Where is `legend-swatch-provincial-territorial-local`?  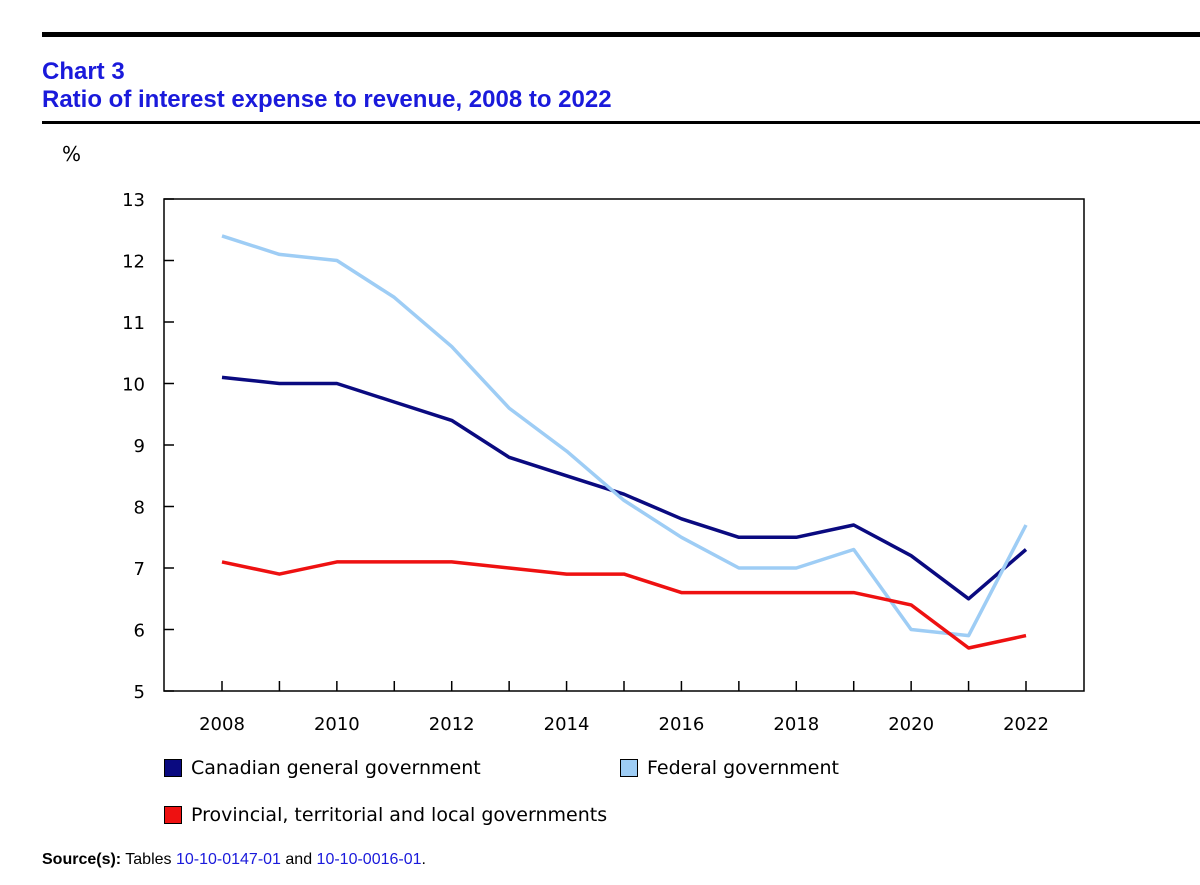
legend-swatch-provincial-territorial-local is located at coordinates (173, 815).